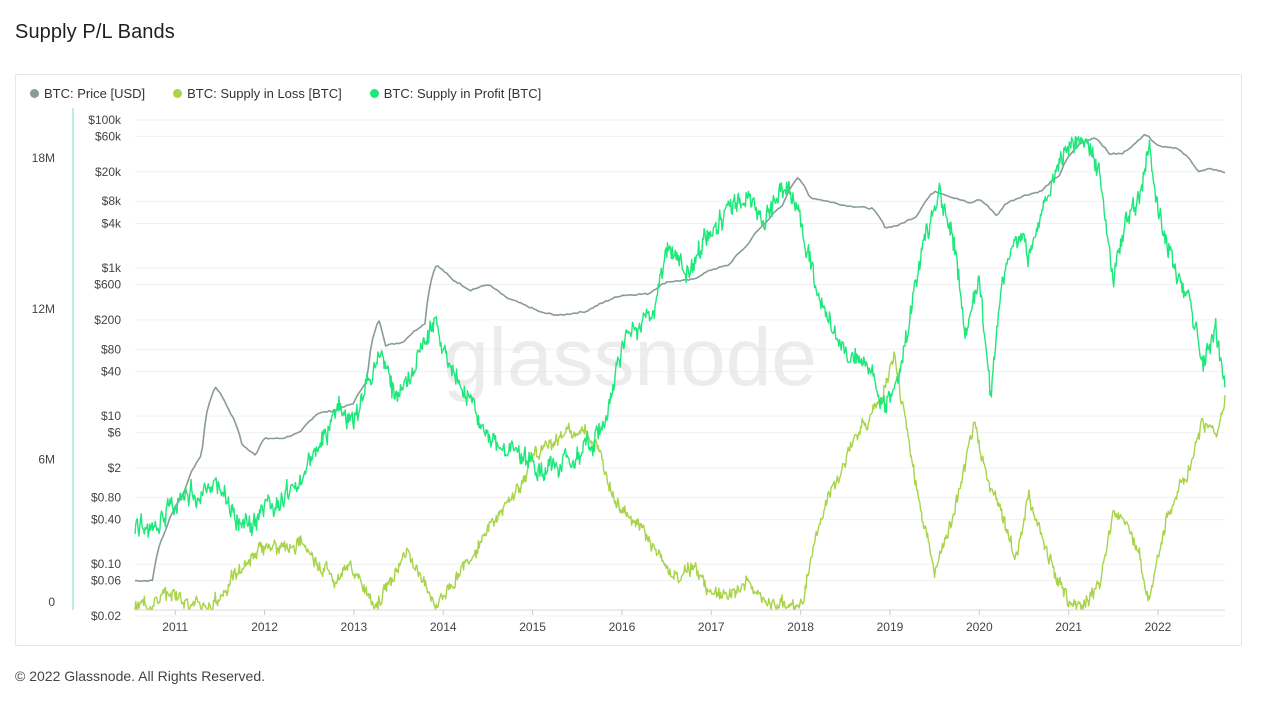  I want to click on supply-tick-label: 6M, so click(46, 459).